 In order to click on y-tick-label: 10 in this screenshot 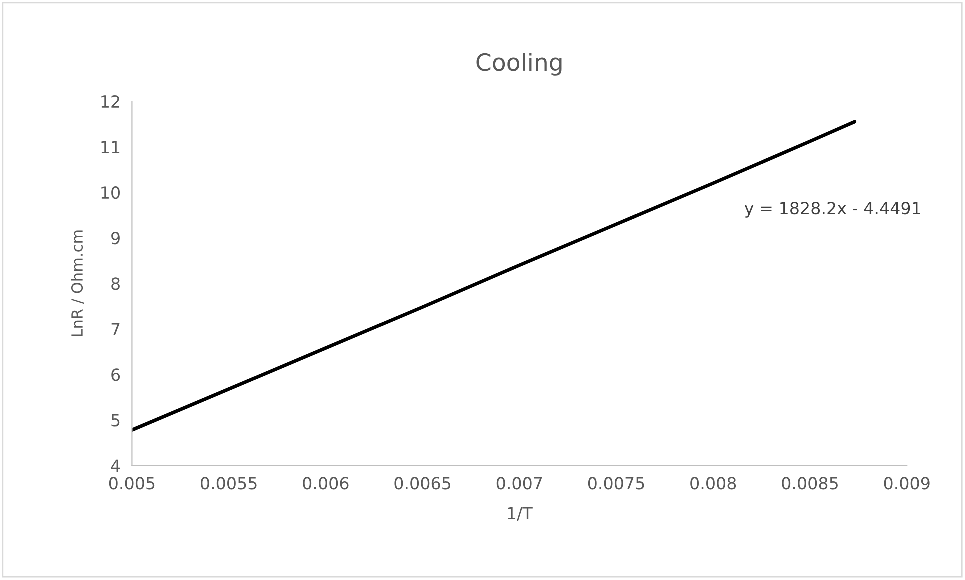, I will do `click(111, 193)`.